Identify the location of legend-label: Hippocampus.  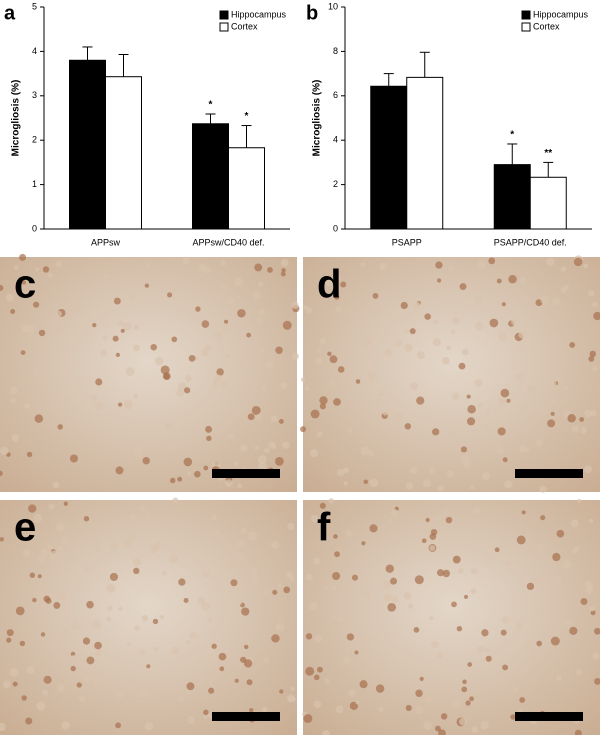
(259, 14).